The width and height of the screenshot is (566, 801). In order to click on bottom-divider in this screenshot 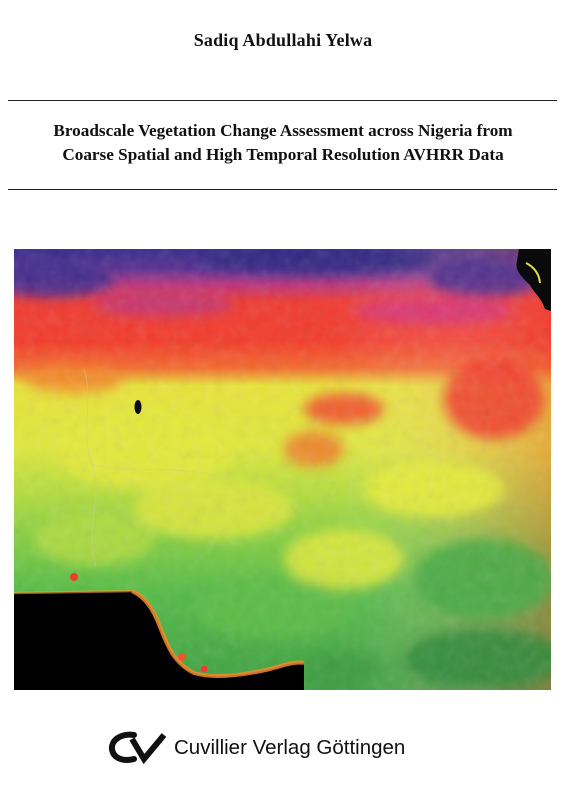, I will do `click(282, 189)`.